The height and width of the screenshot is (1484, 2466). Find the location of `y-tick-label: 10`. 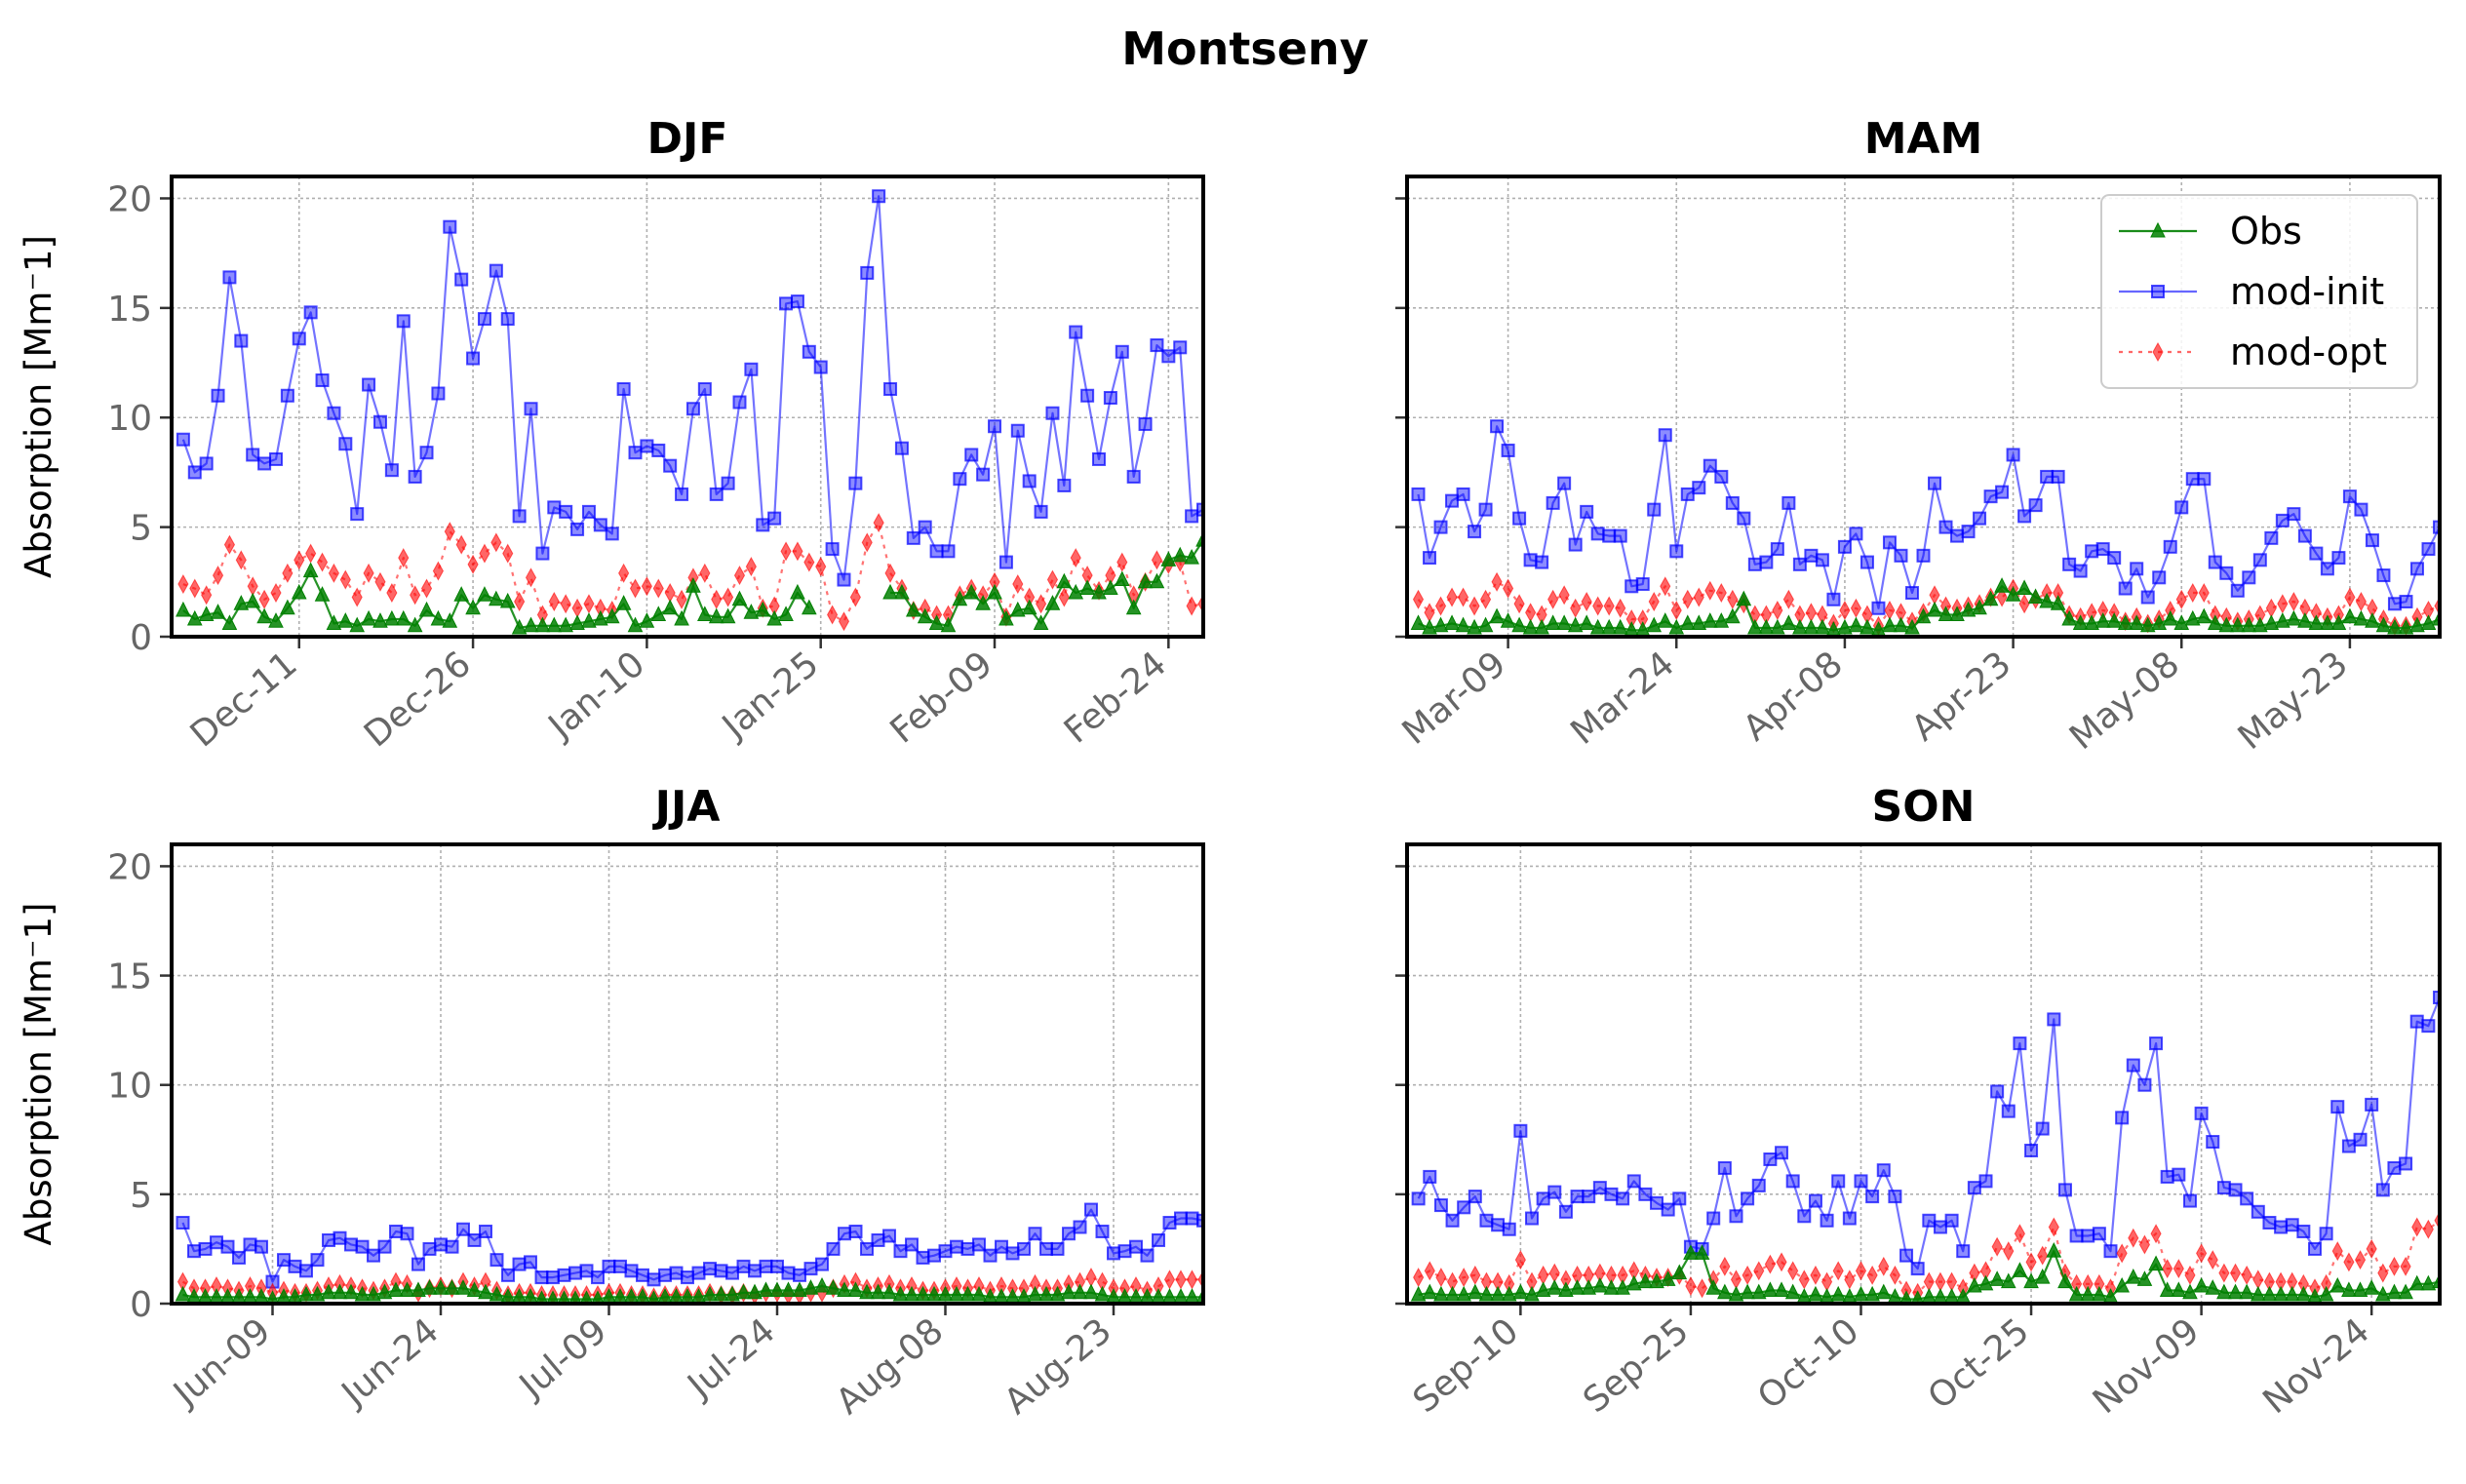

y-tick-label: 10 is located at coordinates (129, 1087).